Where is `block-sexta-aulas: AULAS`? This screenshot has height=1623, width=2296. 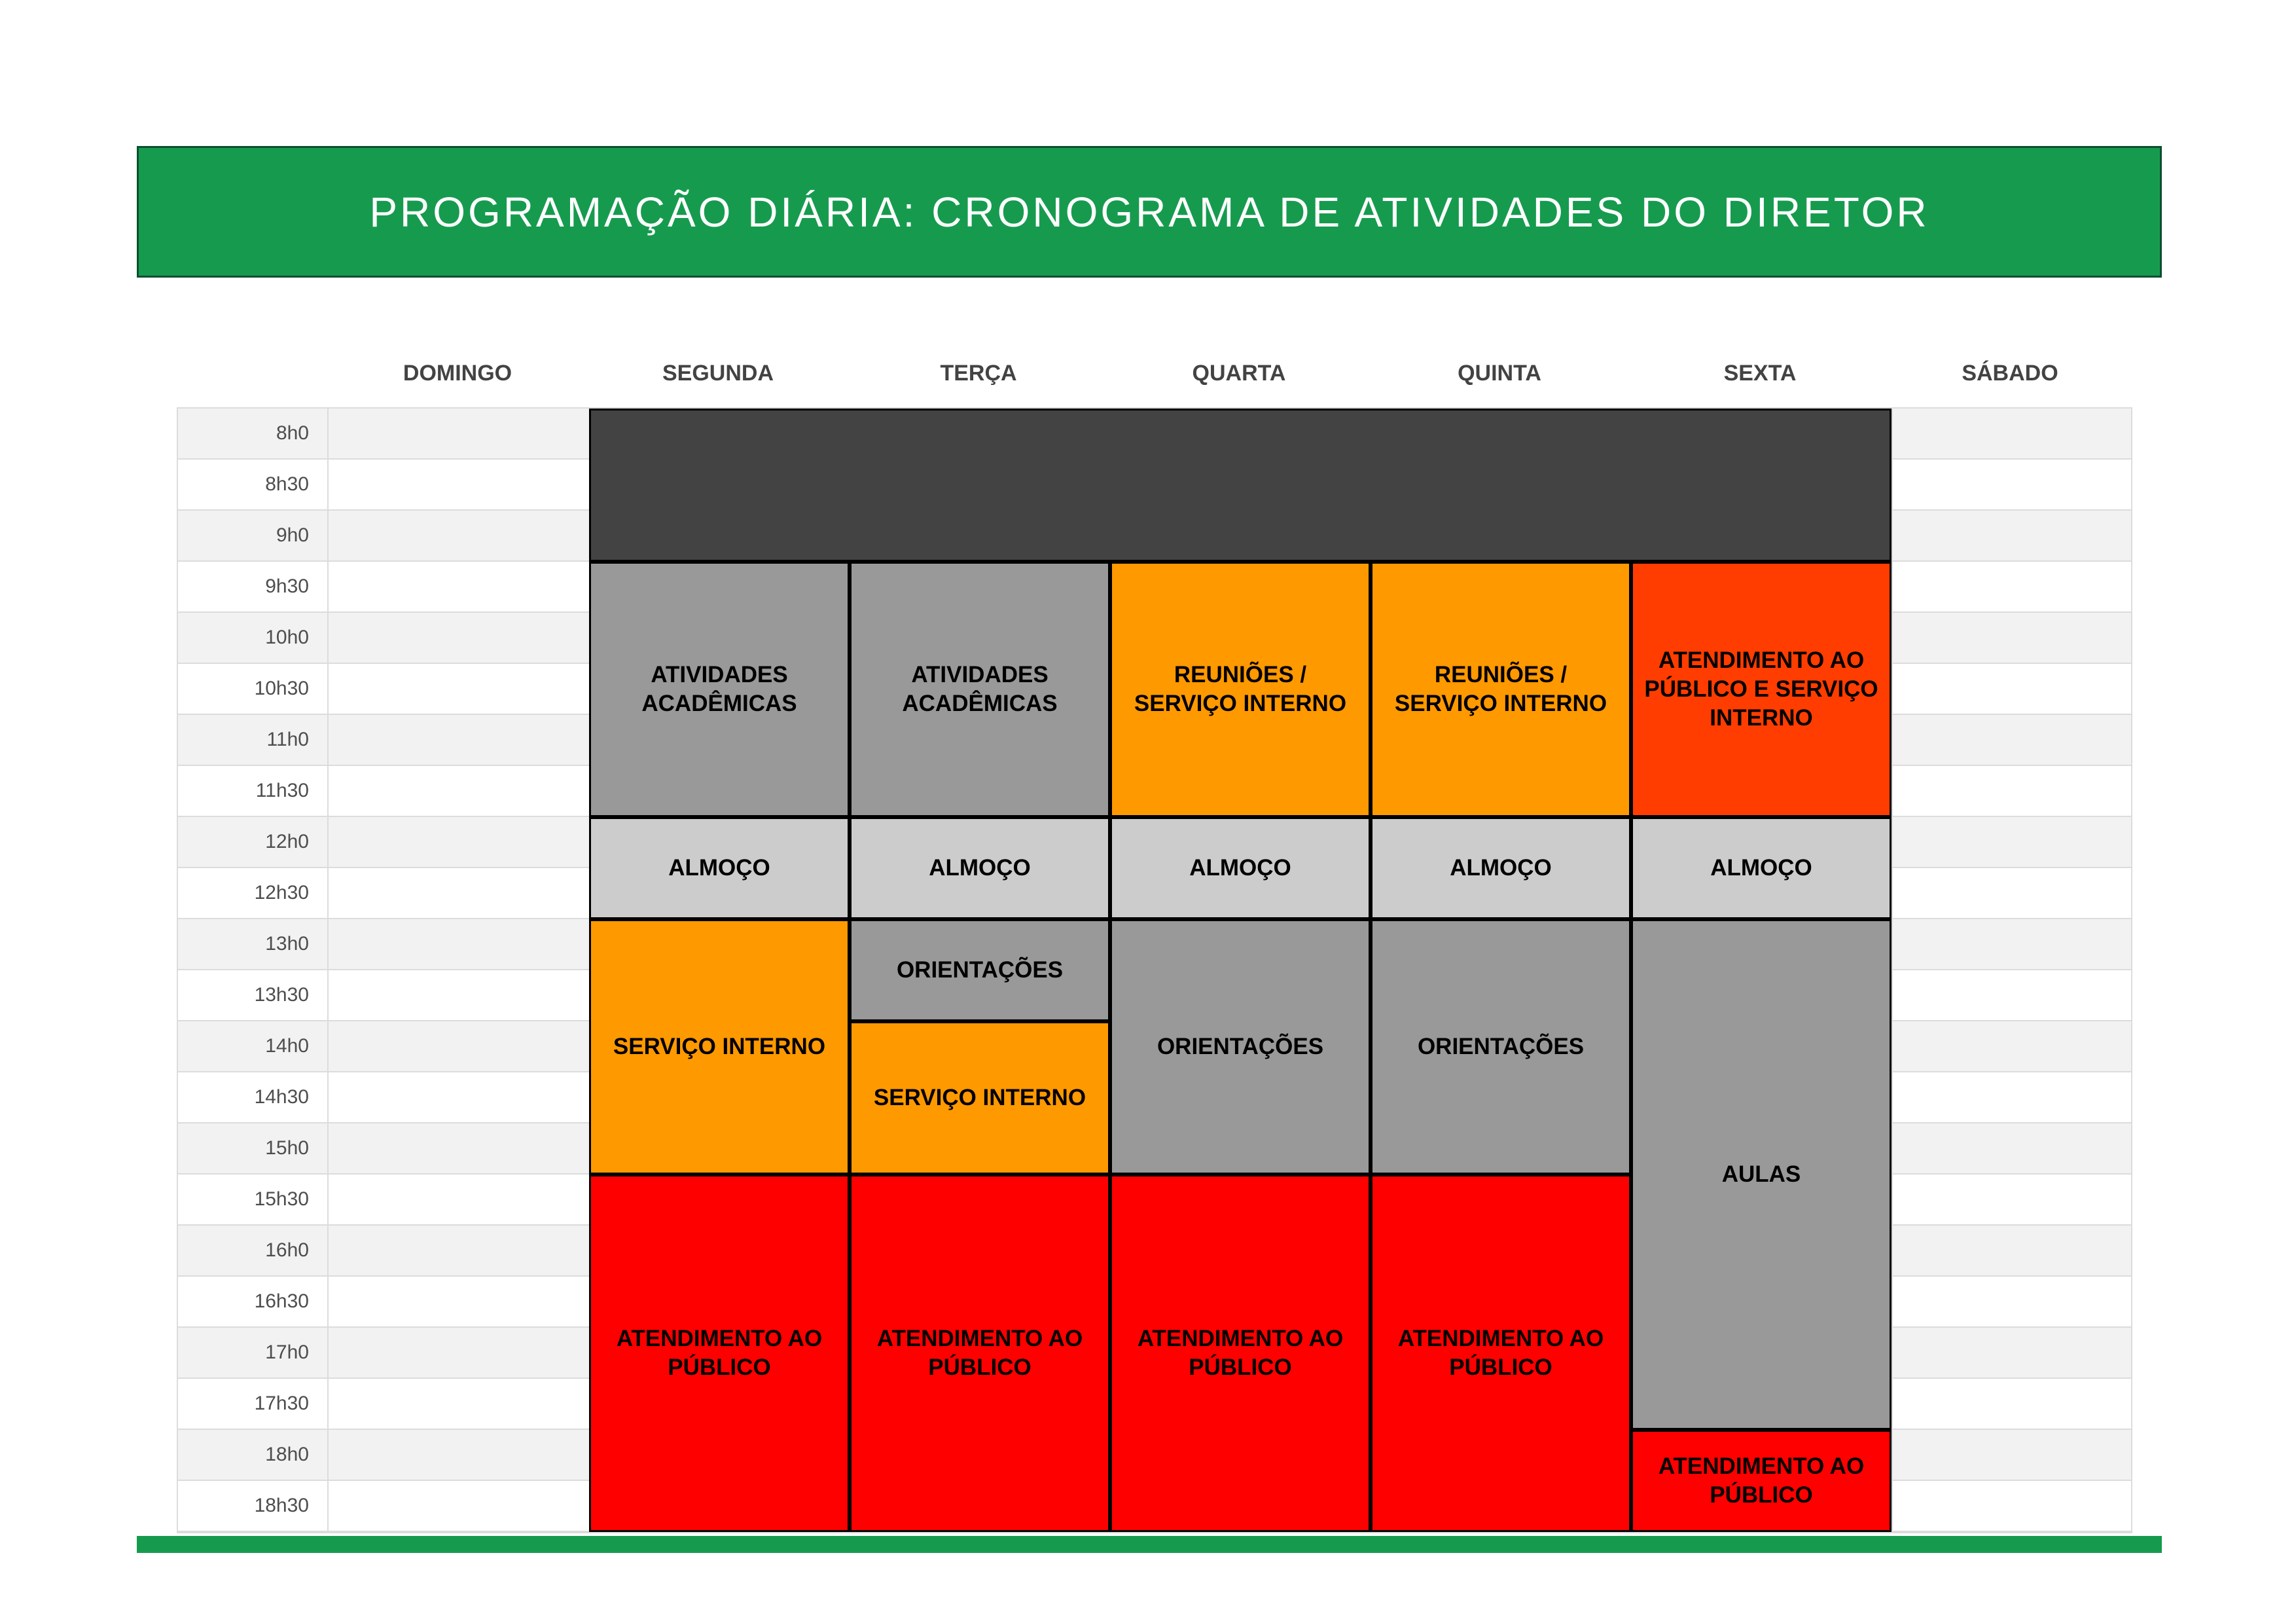 block-sexta-aulas: AULAS is located at coordinates (1761, 1174).